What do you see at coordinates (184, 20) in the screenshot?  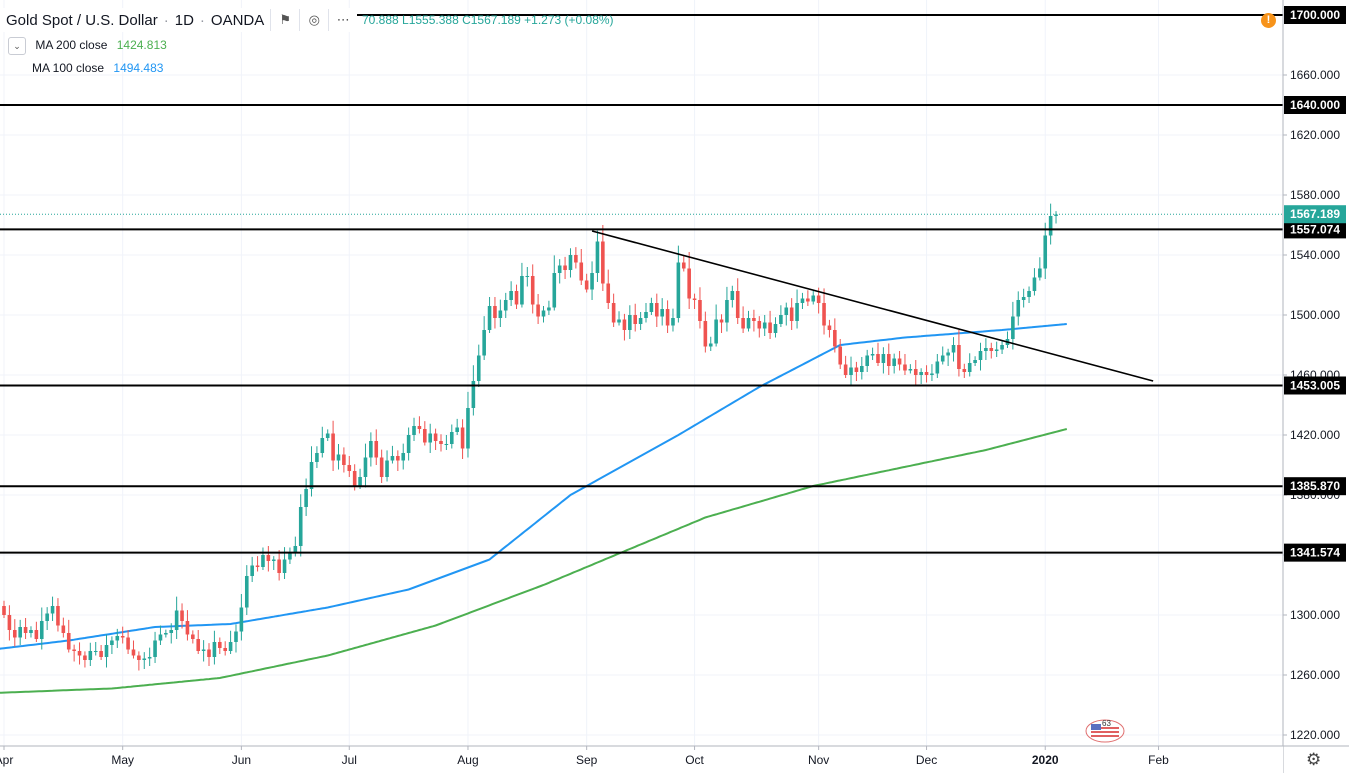 I see `interval-label: 1D` at bounding box center [184, 20].